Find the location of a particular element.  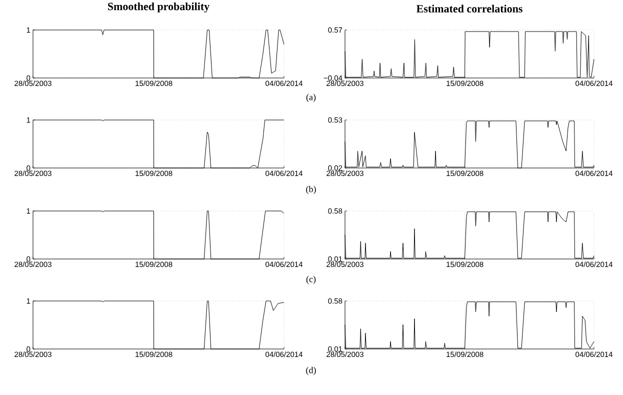

chart-title: Estimated correlations is located at coordinates (469, 8).